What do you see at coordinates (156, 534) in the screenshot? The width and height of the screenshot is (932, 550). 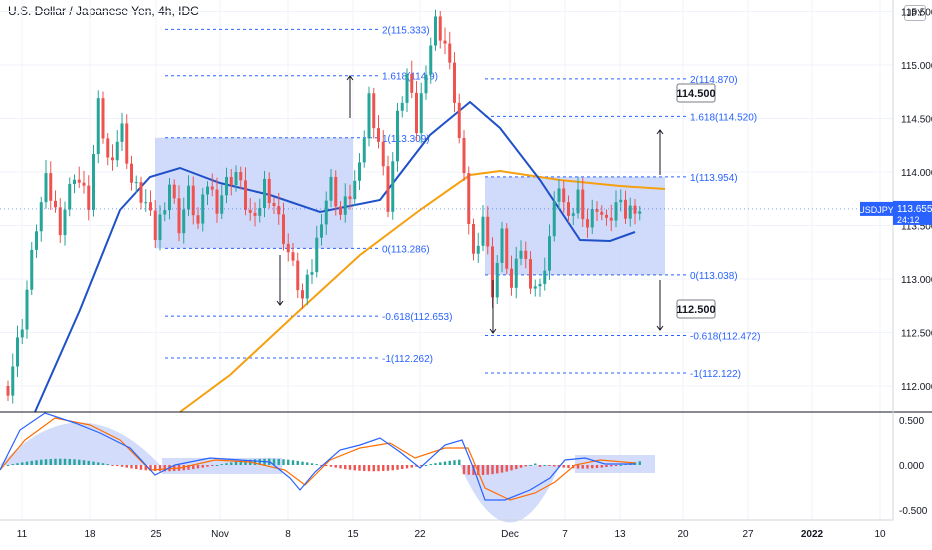 I see `x-tick-label: 25` at bounding box center [156, 534].